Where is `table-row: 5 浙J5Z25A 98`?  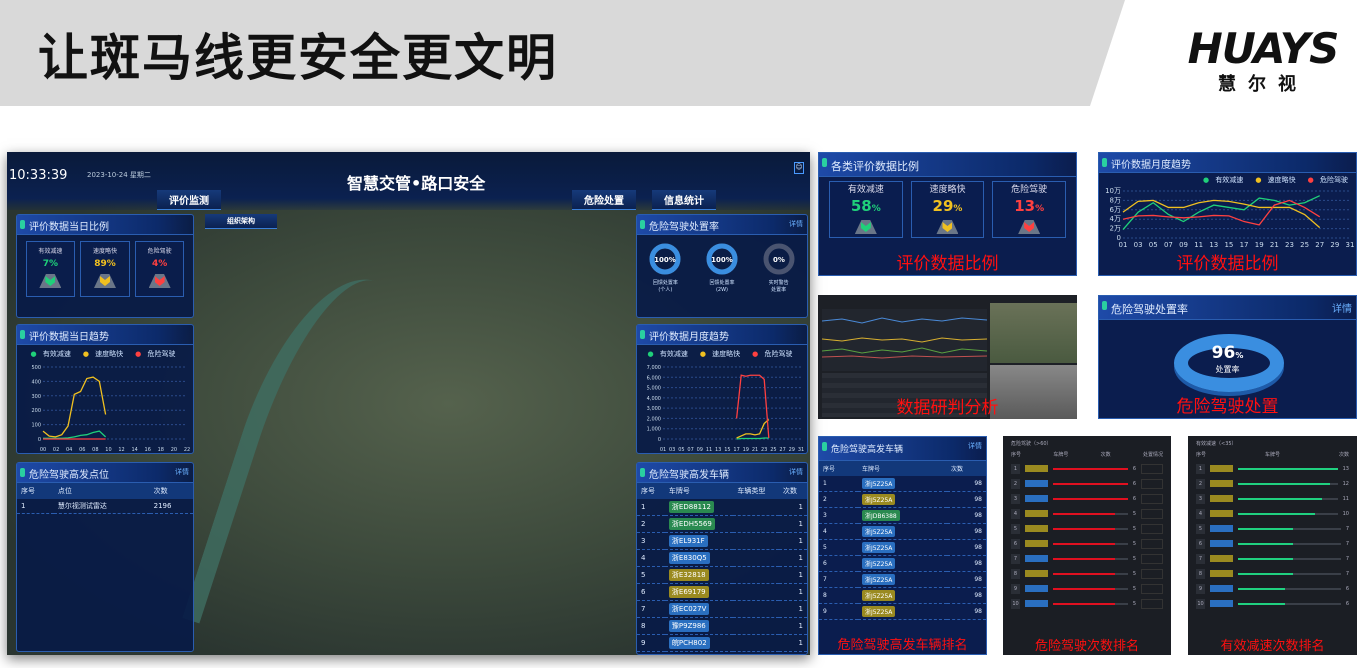 table-row: 5 浙J5Z25A 98 is located at coordinates (902, 547).